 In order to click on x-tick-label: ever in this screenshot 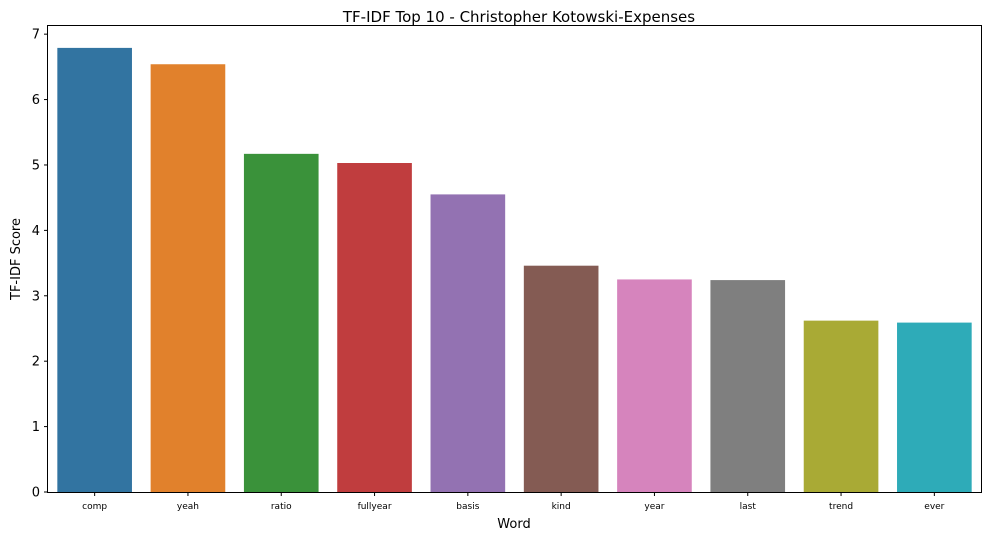, I will do `click(934, 507)`.